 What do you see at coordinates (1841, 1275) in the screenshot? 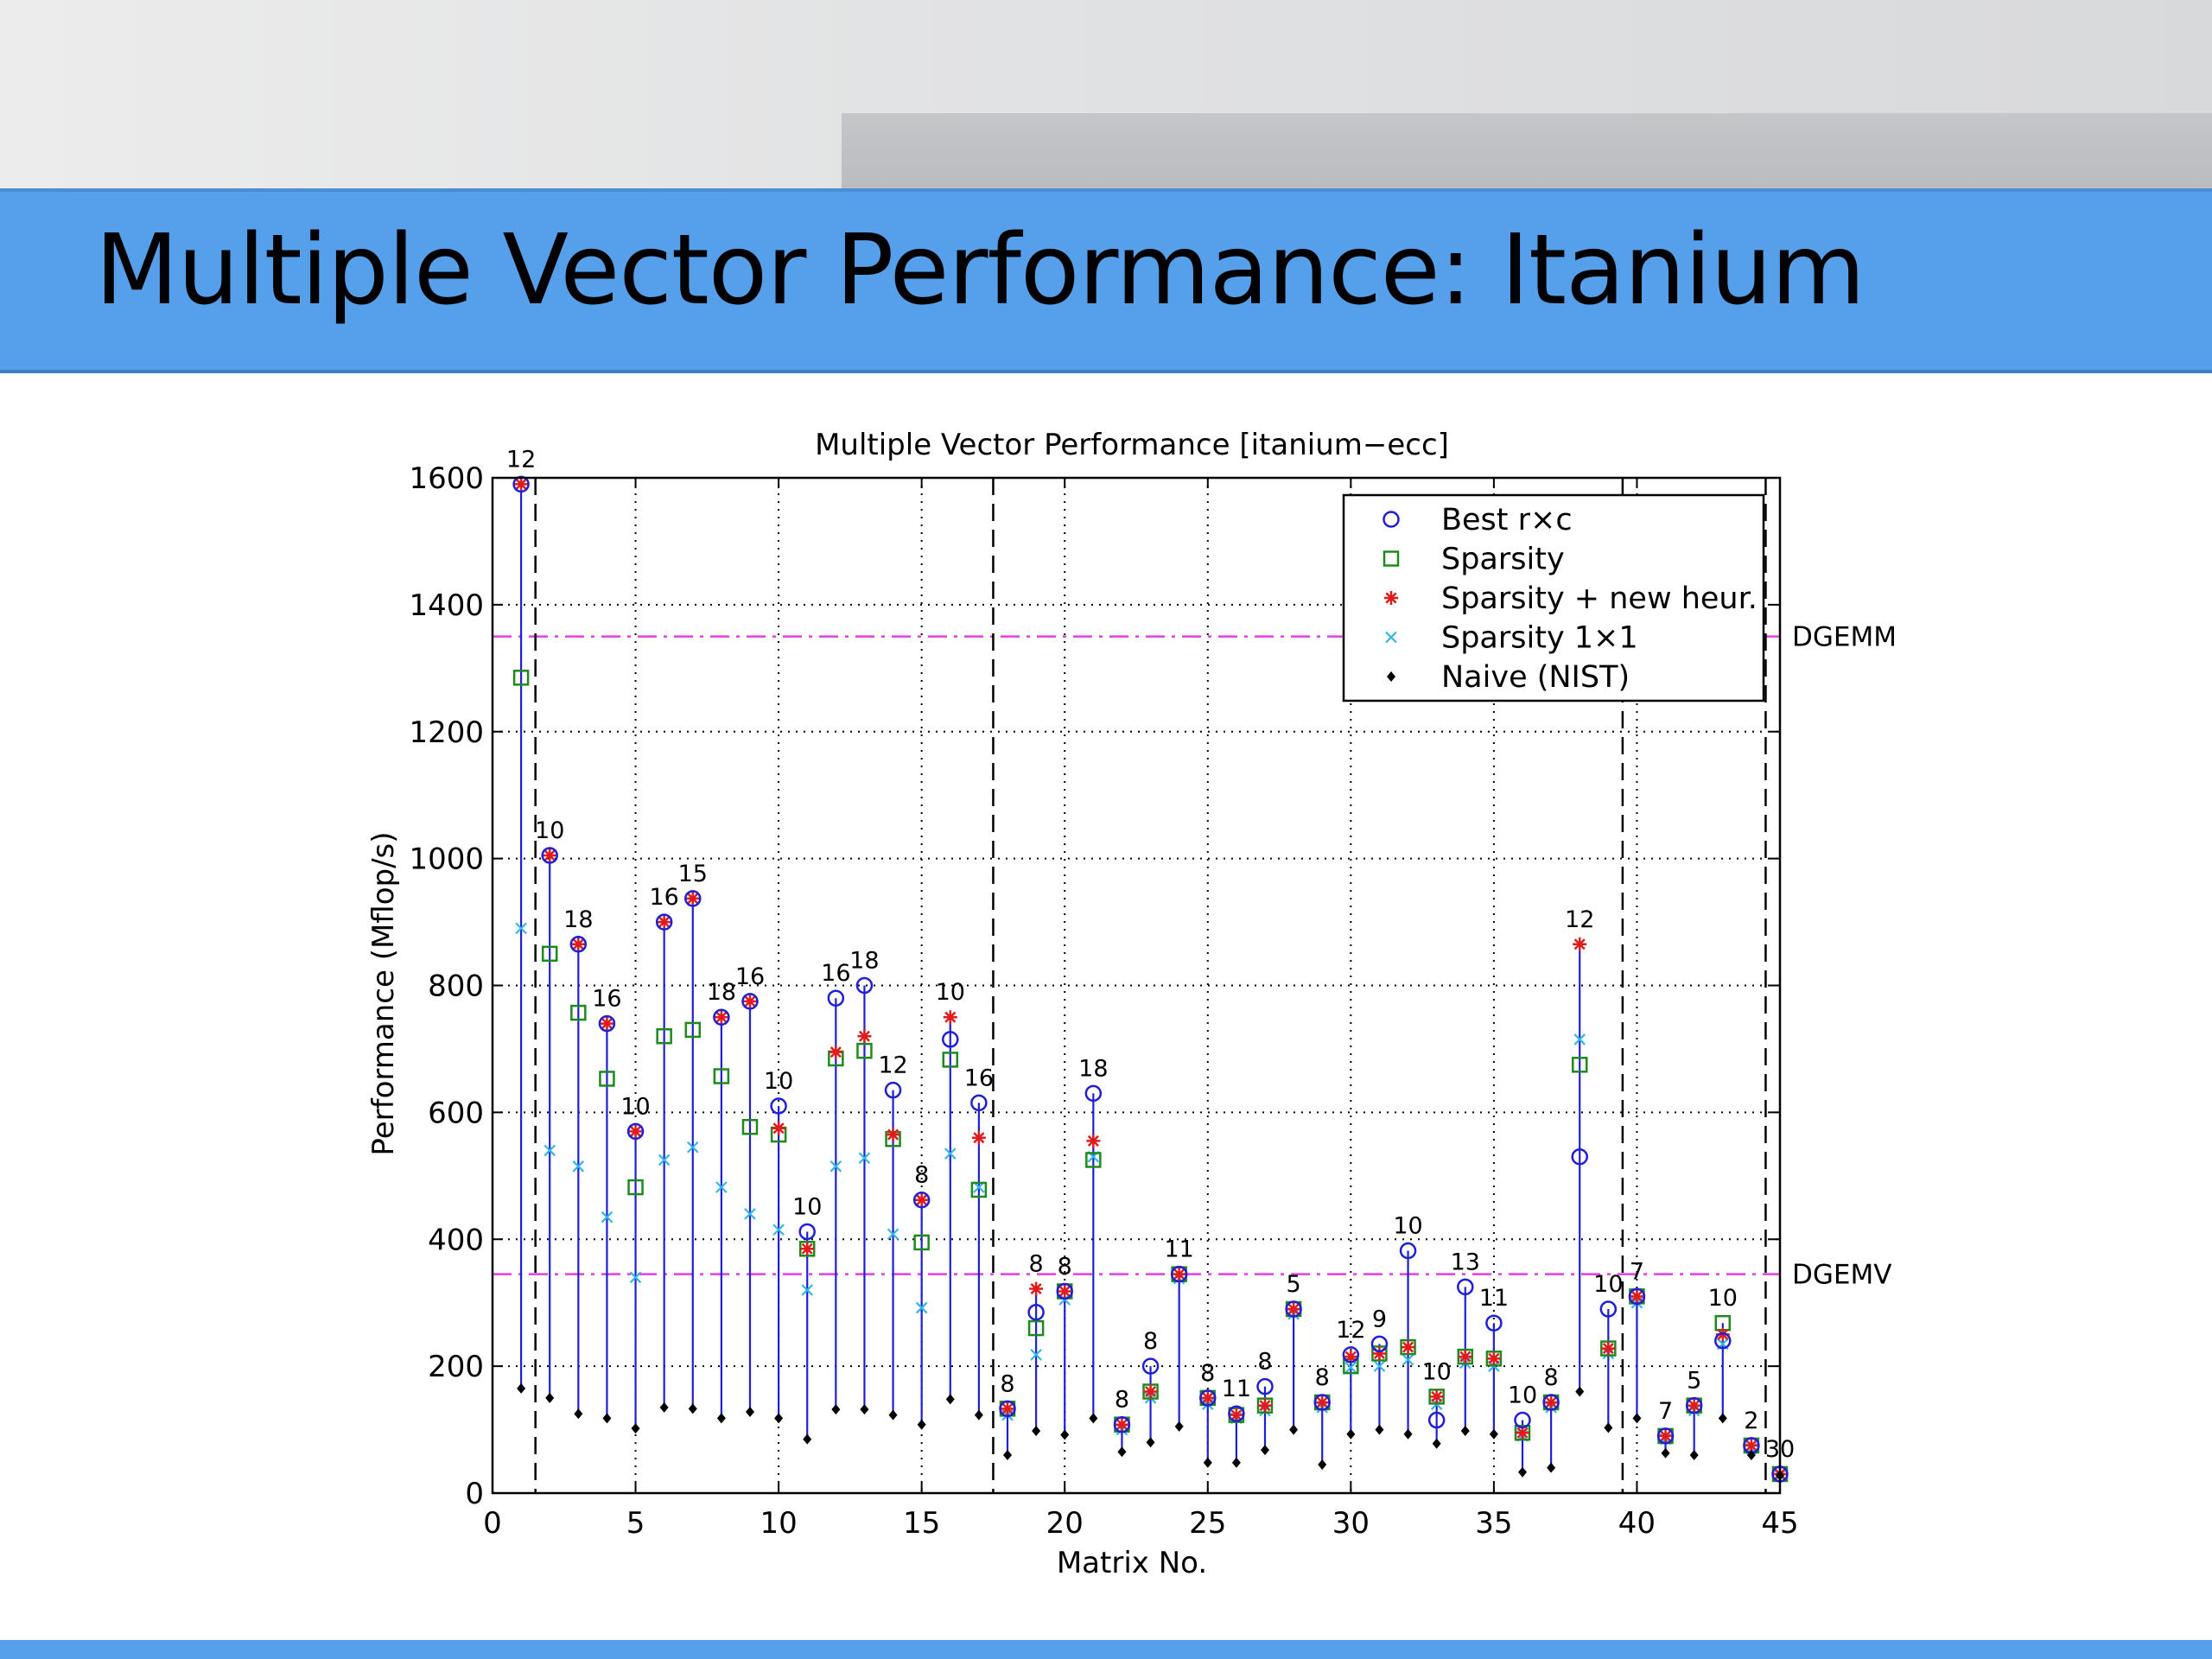
I see `reference-line-label: DGEMV` at bounding box center [1841, 1275].